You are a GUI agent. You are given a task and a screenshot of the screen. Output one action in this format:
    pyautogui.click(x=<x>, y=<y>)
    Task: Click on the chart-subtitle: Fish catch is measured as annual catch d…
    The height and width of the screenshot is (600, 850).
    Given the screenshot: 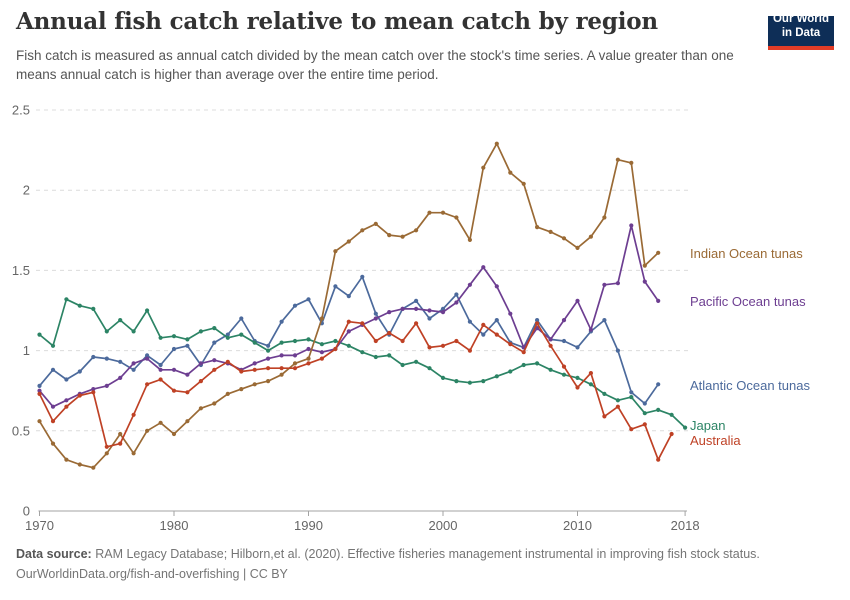 What is the action you would take?
    pyautogui.click(x=375, y=65)
    